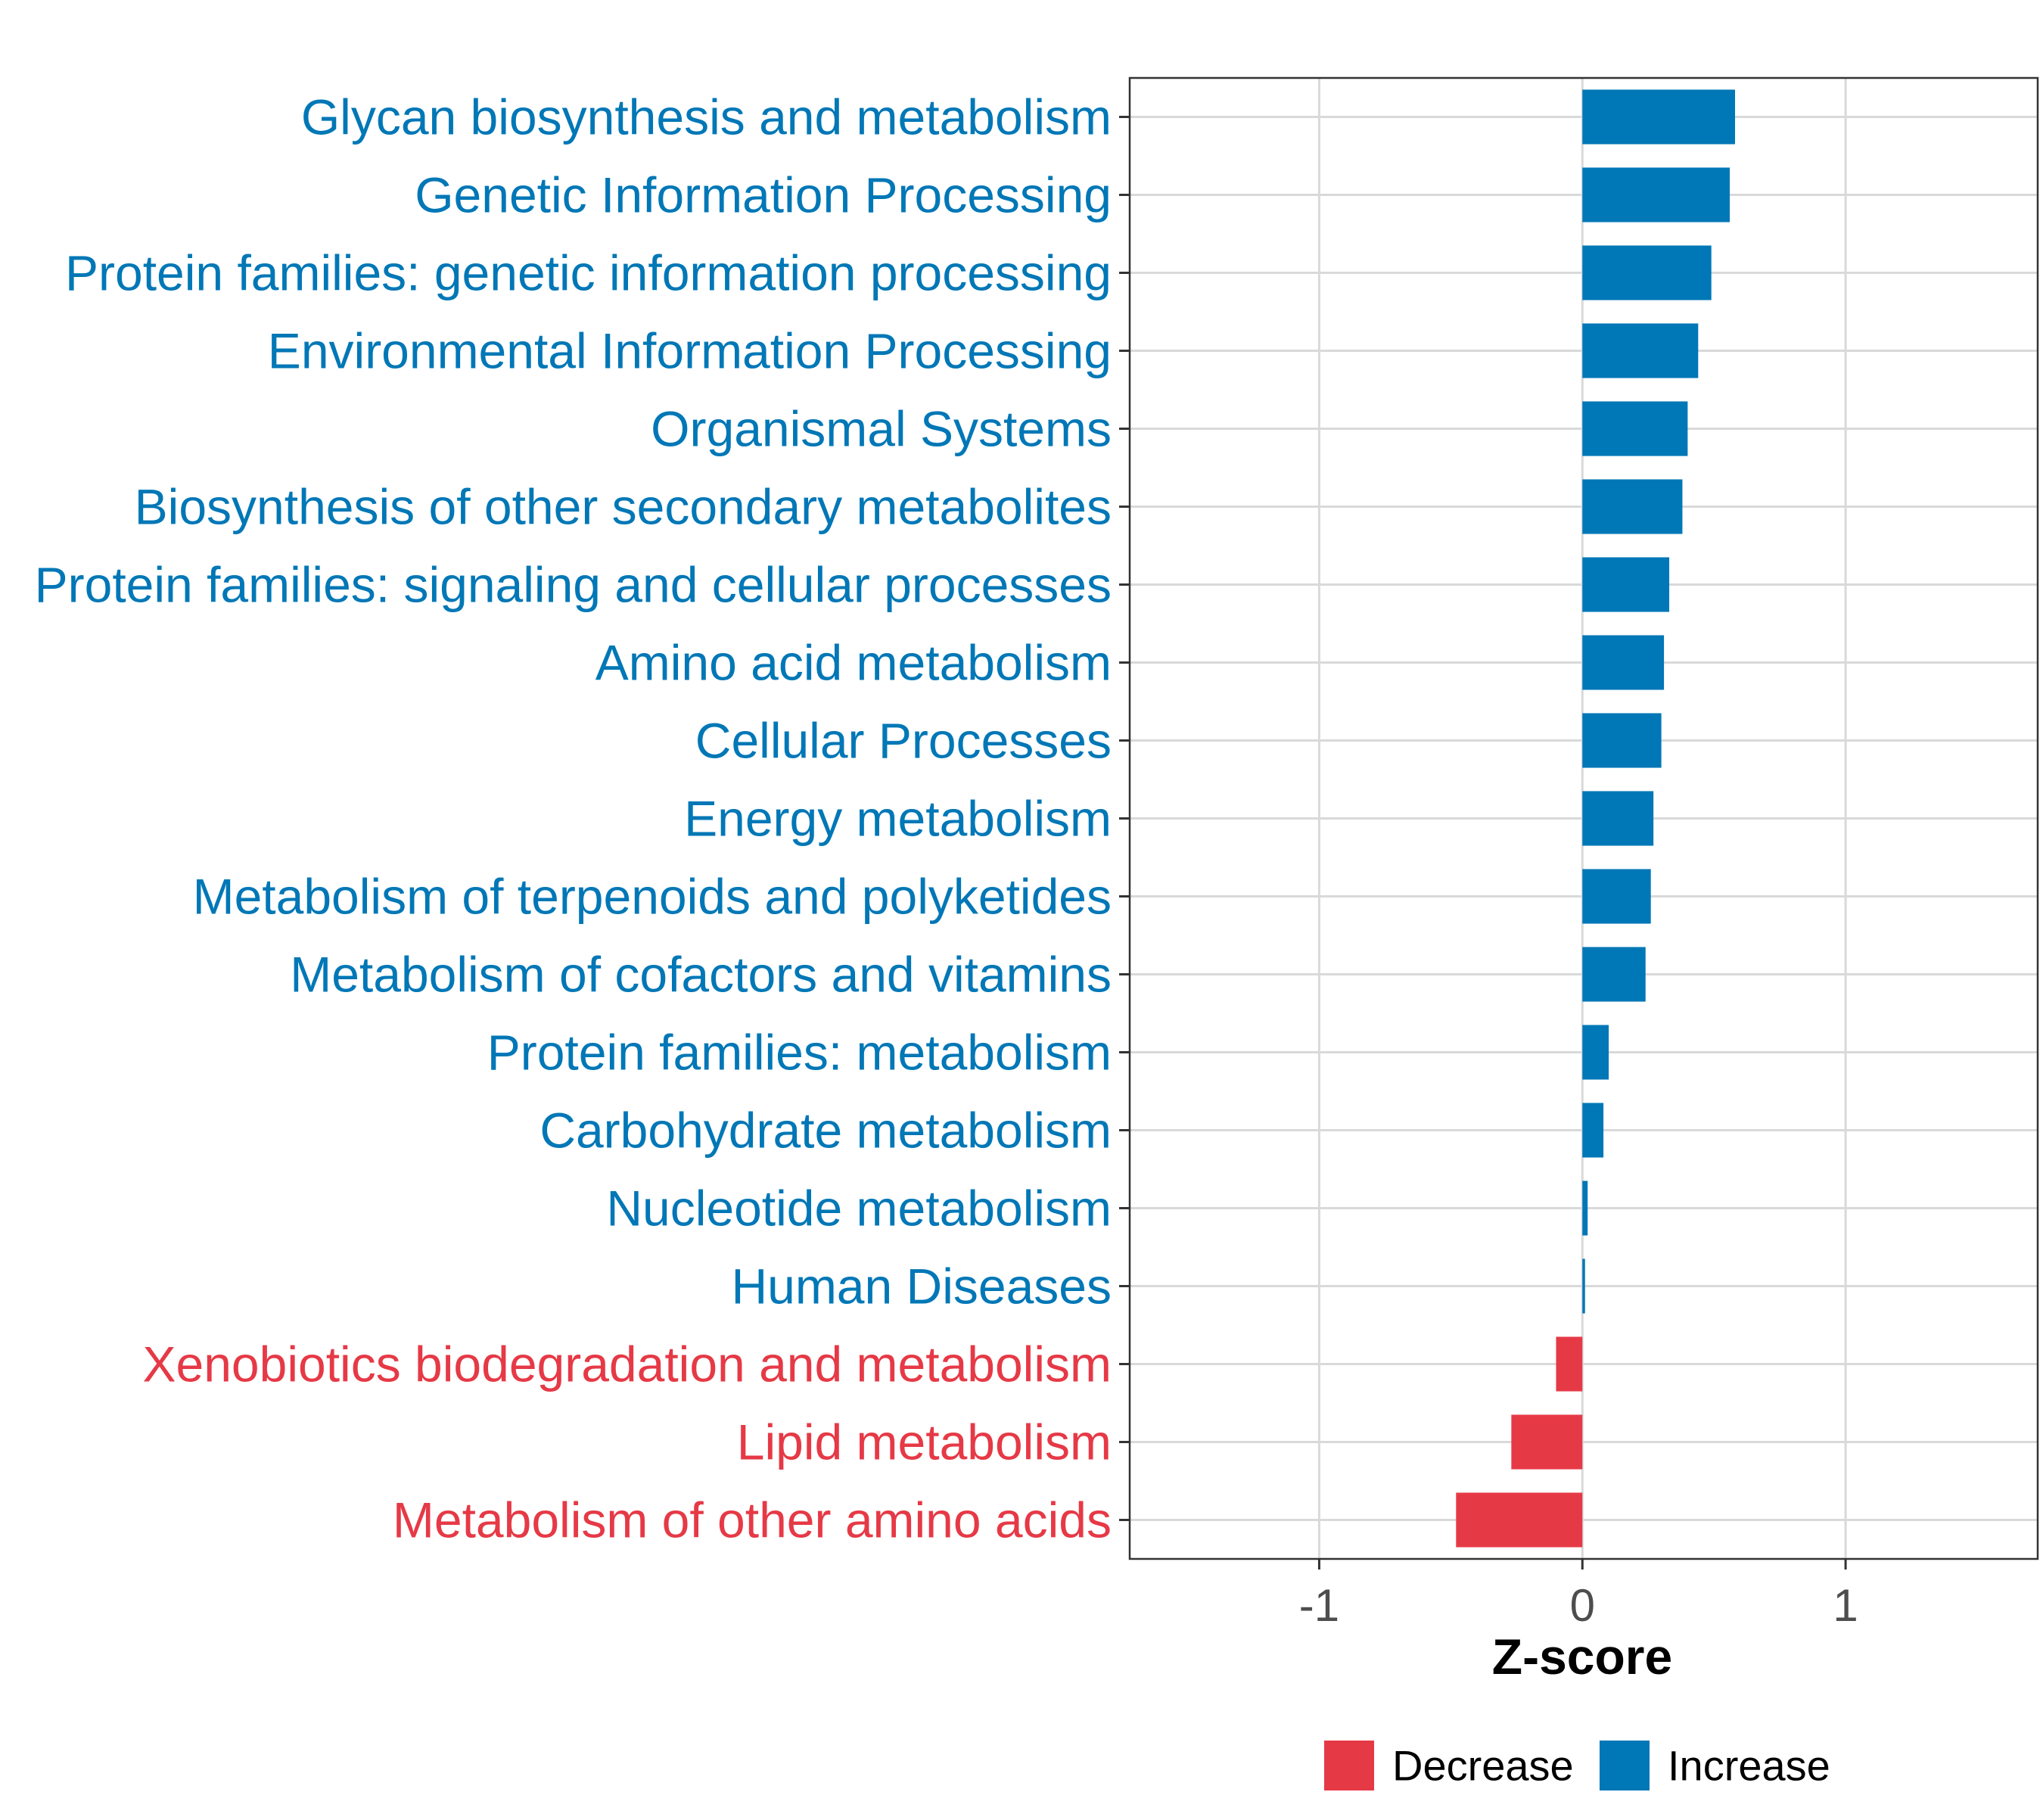 The image size is (2043, 1820). What do you see at coordinates (764, 195) in the screenshot?
I see `category-label: Genetic Information Processing` at bounding box center [764, 195].